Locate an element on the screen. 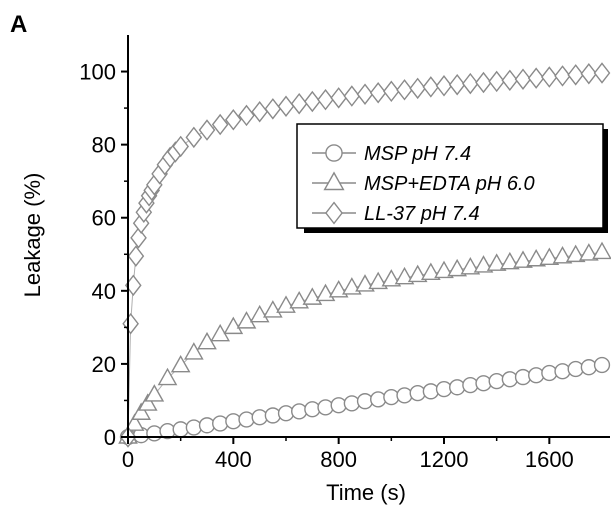 The height and width of the screenshot is (511, 611). y-tick-label: 40 is located at coordinates (104, 291).